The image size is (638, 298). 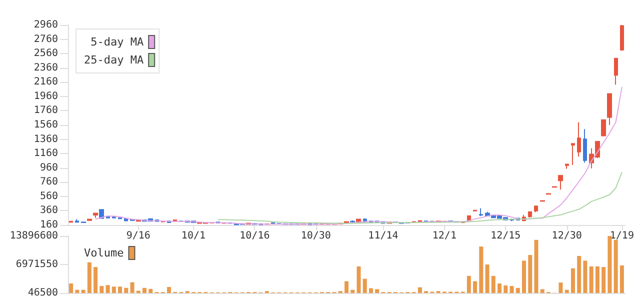 I want to click on y-tick-label: 13896600, so click(x=34, y=236).